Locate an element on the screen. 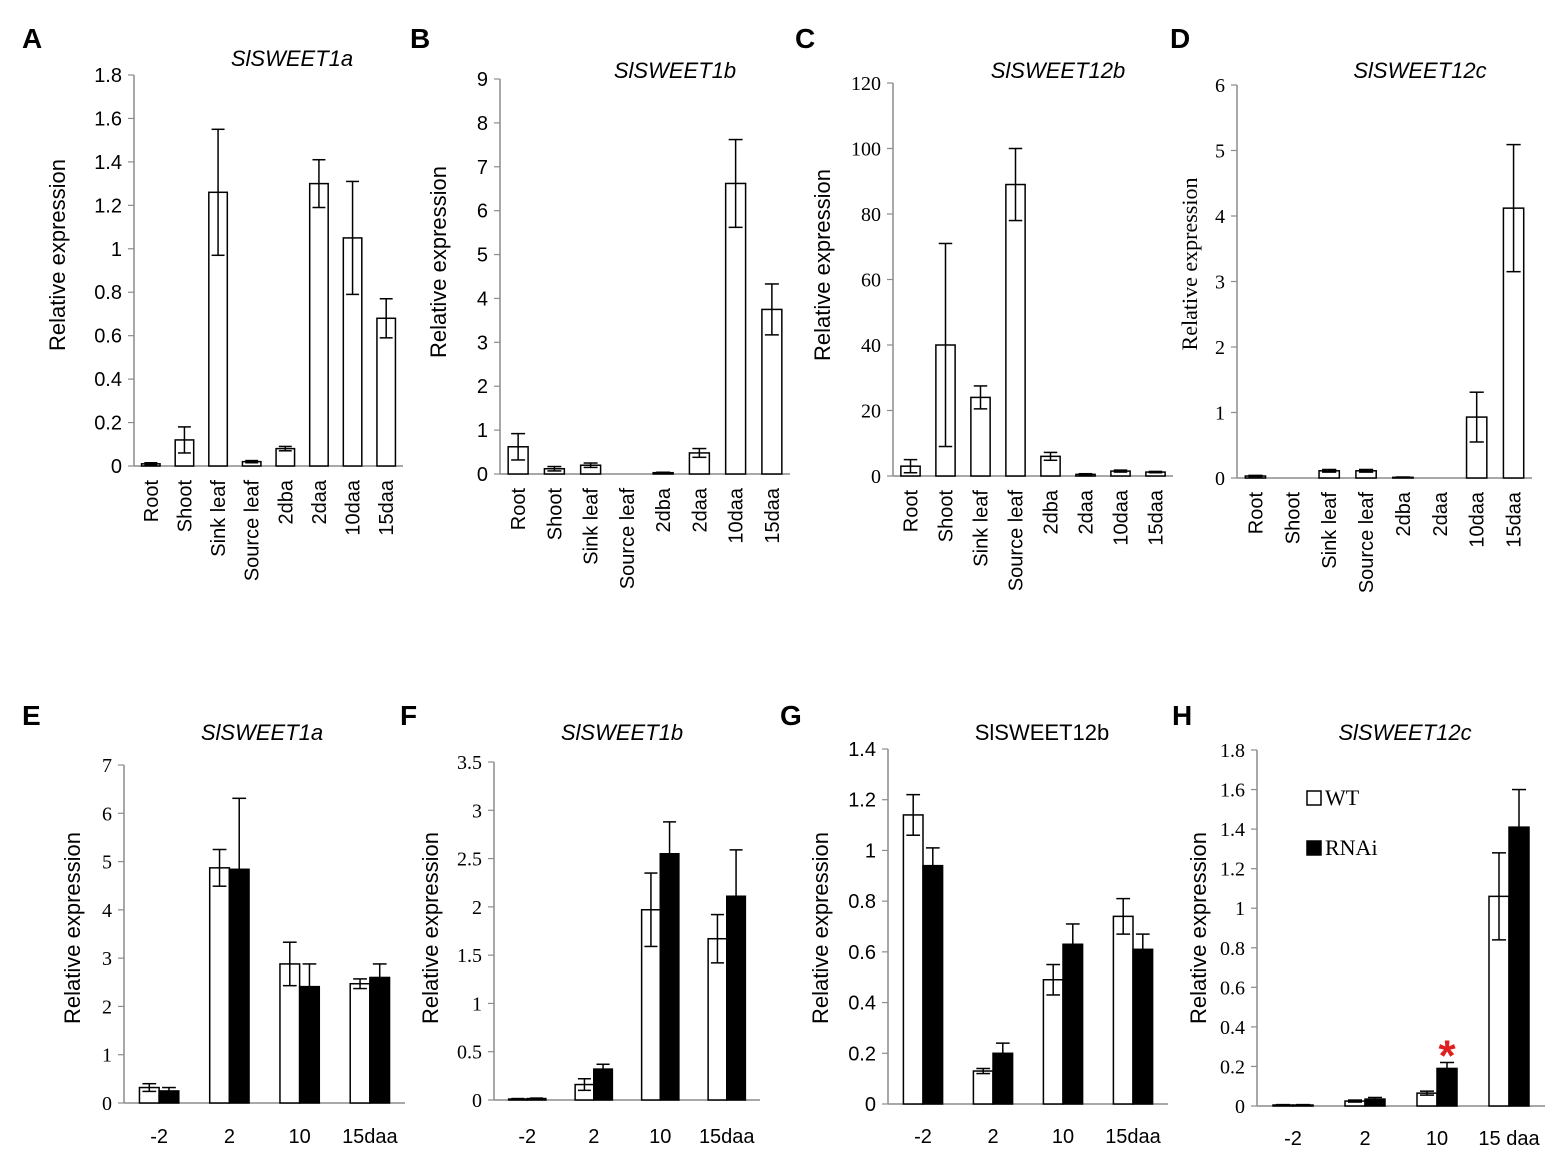  y-tick-label: 0.4 is located at coordinates (1232, 1028).